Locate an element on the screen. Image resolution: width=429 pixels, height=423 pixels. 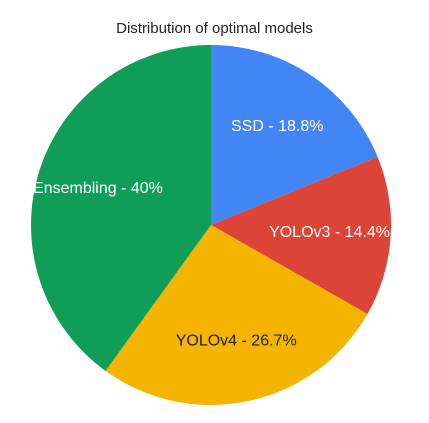
slice-label-yolov4: YOLOv4 - 26.7% is located at coordinates (236, 341).